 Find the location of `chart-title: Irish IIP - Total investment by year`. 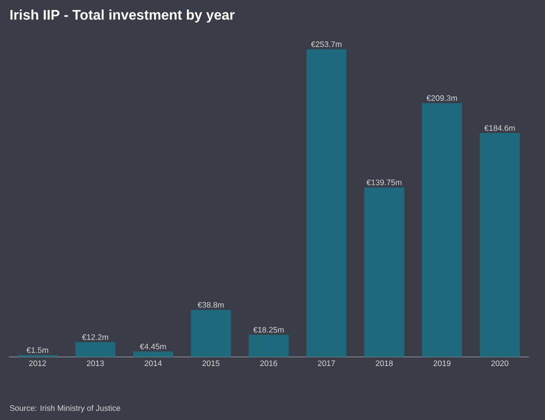

chart-title: Irish IIP - Total investment by year is located at coordinates (122, 16).